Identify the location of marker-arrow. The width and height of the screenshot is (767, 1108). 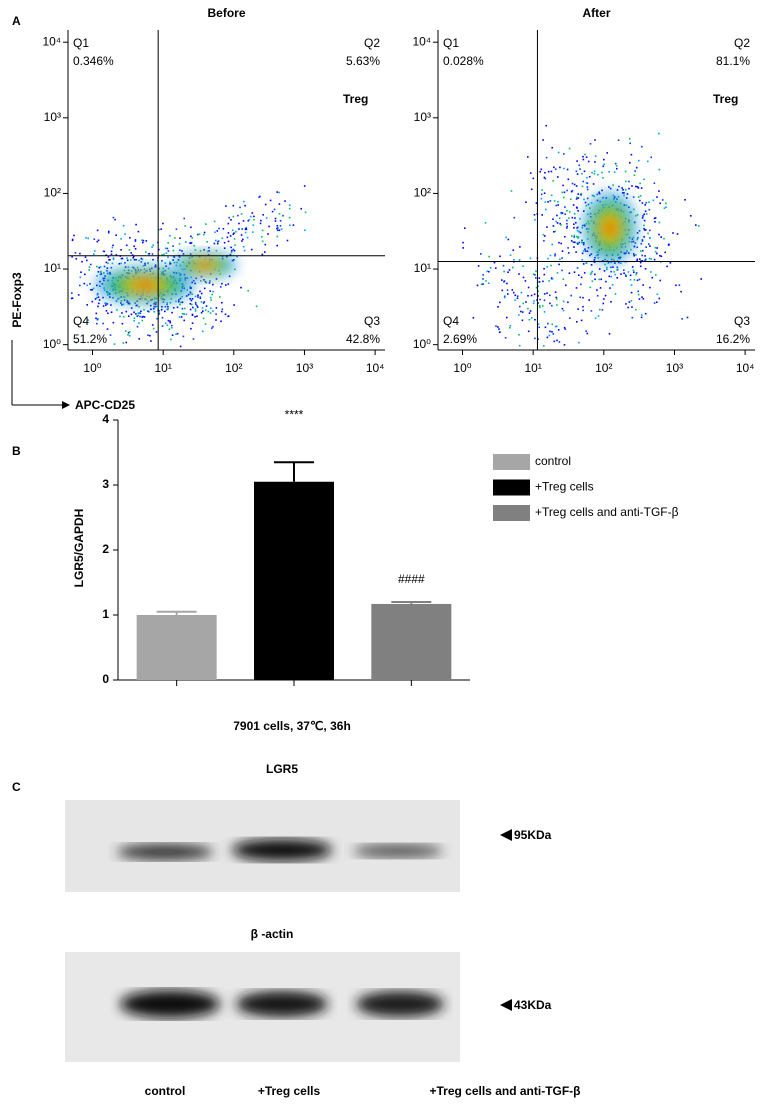
(506, 835).